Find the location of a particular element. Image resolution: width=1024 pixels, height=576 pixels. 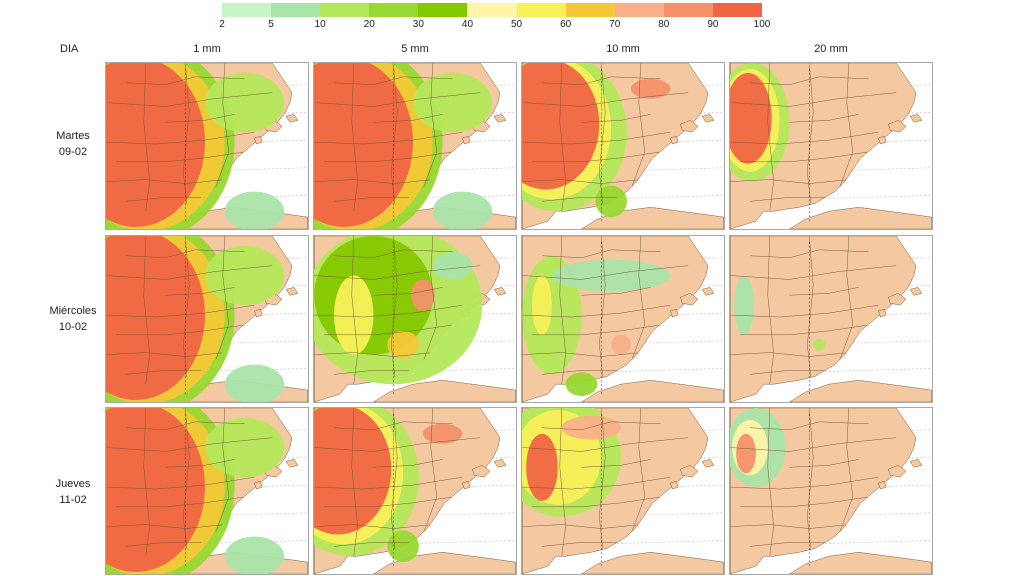

row-date: 10-02 is located at coordinates (73, 327).